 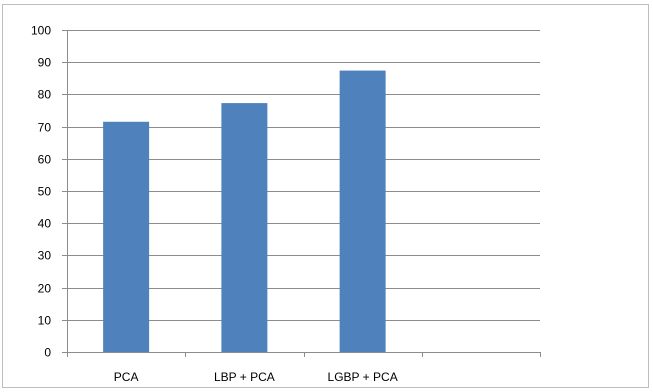 What do you see at coordinates (41, 31) in the screenshot?
I see `y-tick-label-100: 100` at bounding box center [41, 31].